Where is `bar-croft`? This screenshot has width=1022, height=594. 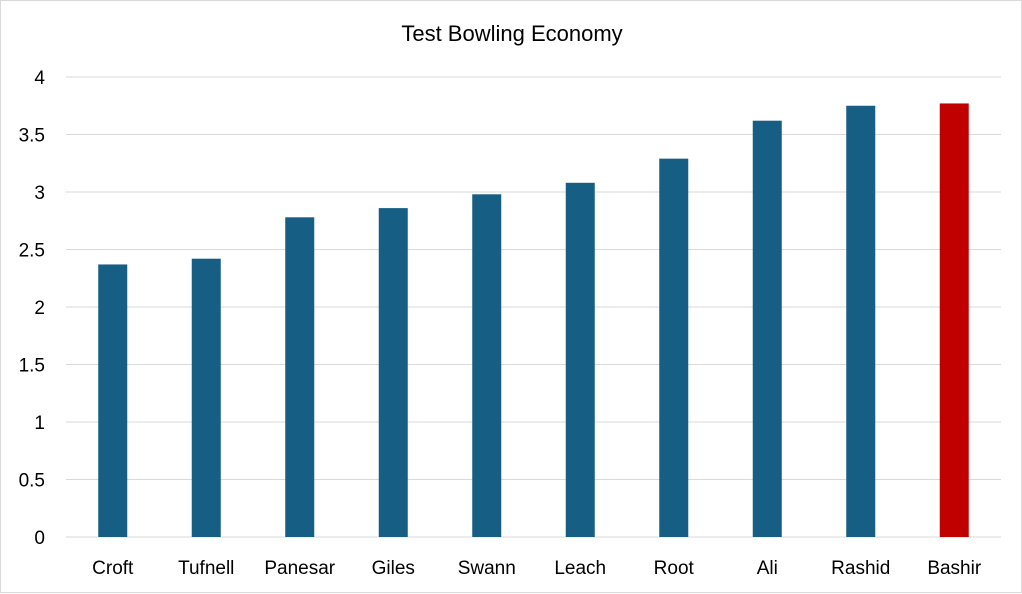 bar-croft is located at coordinates (113, 400).